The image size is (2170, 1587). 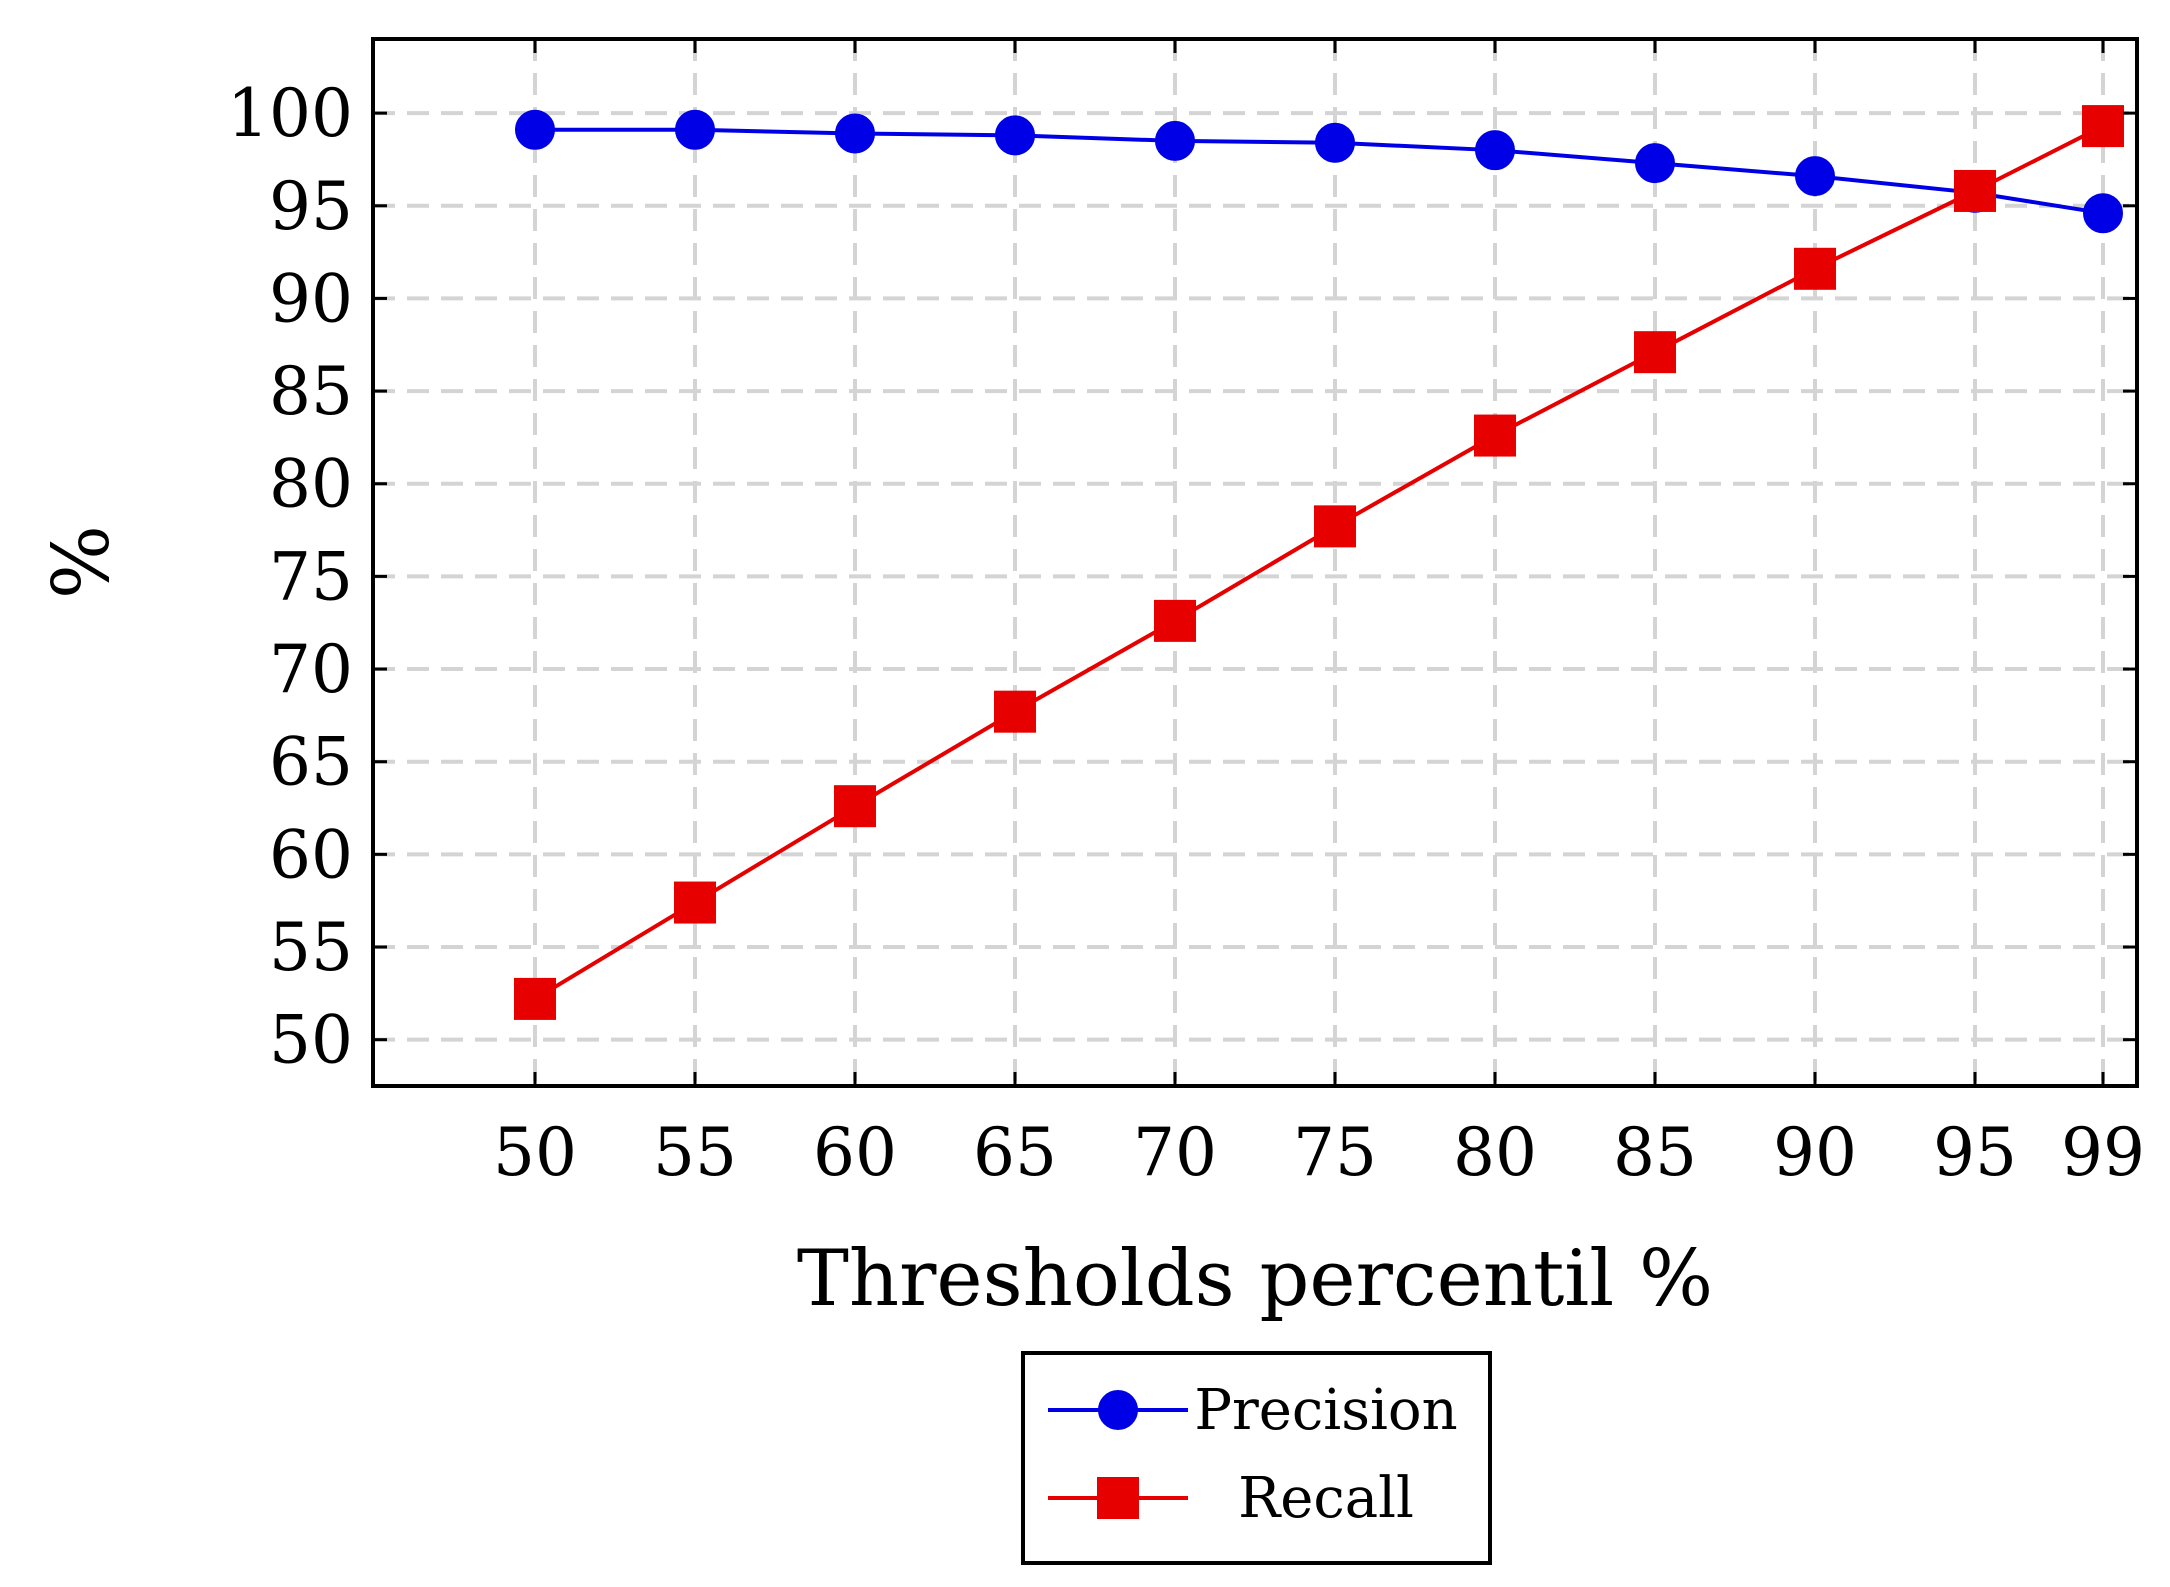 What do you see at coordinates (695, 1152) in the screenshot?
I see `x-tick-label-55: 55` at bounding box center [695, 1152].